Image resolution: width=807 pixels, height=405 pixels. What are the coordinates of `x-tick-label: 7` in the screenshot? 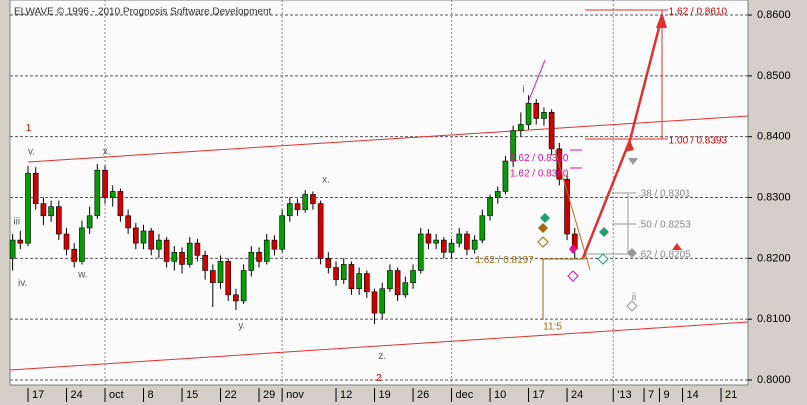 It's located at (651, 395).